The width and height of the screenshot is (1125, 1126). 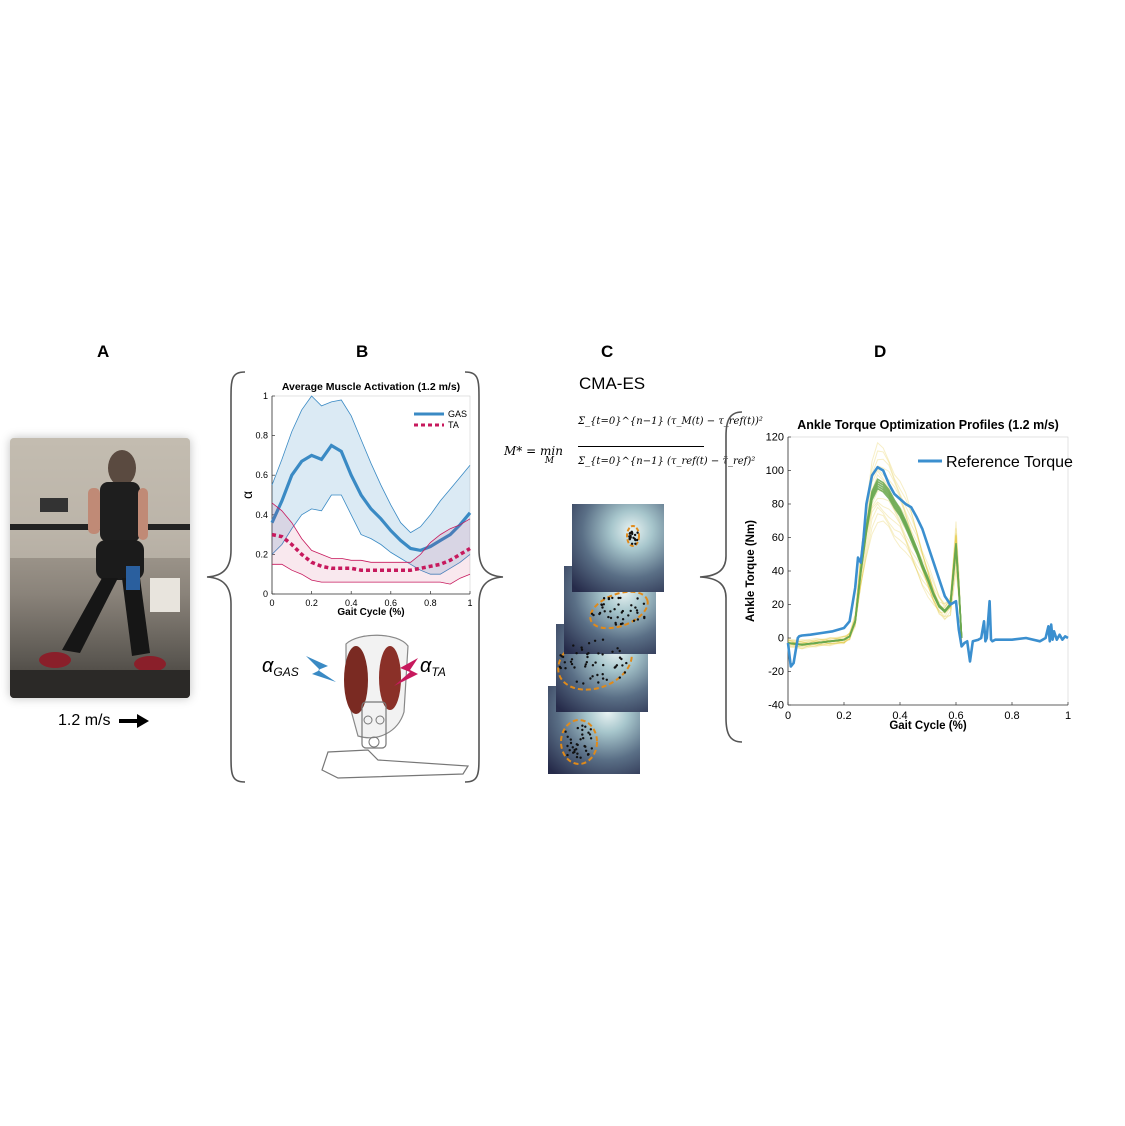 What do you see at coordinates (607, 351) in the screenshot?
I see `panel-label-c: C` at bounding box center [607, 351].